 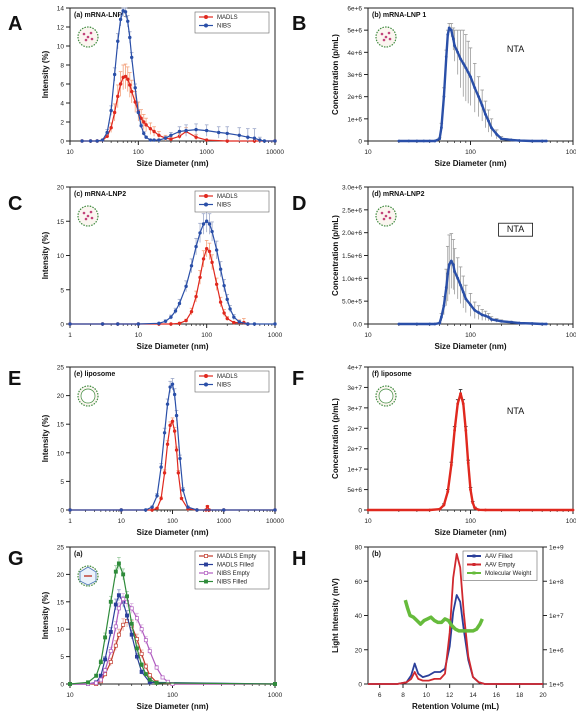 What do you see at coordinates (368, 521) in the screenshot?
I see `x-tick-label: 10` at bounding box center [368, 521].